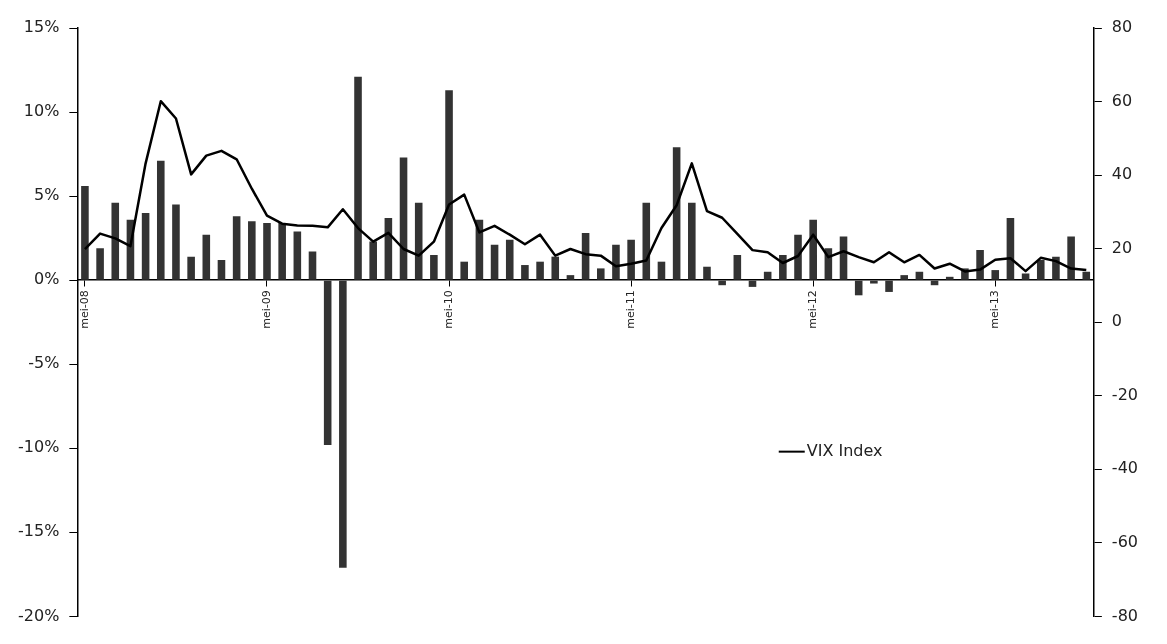 This screenshot has width=1167, height=644. What do you see at coordinates (38, 615) in the screenshot?
I see `y-tick-label: -20%` at bounding box center [38, 615].